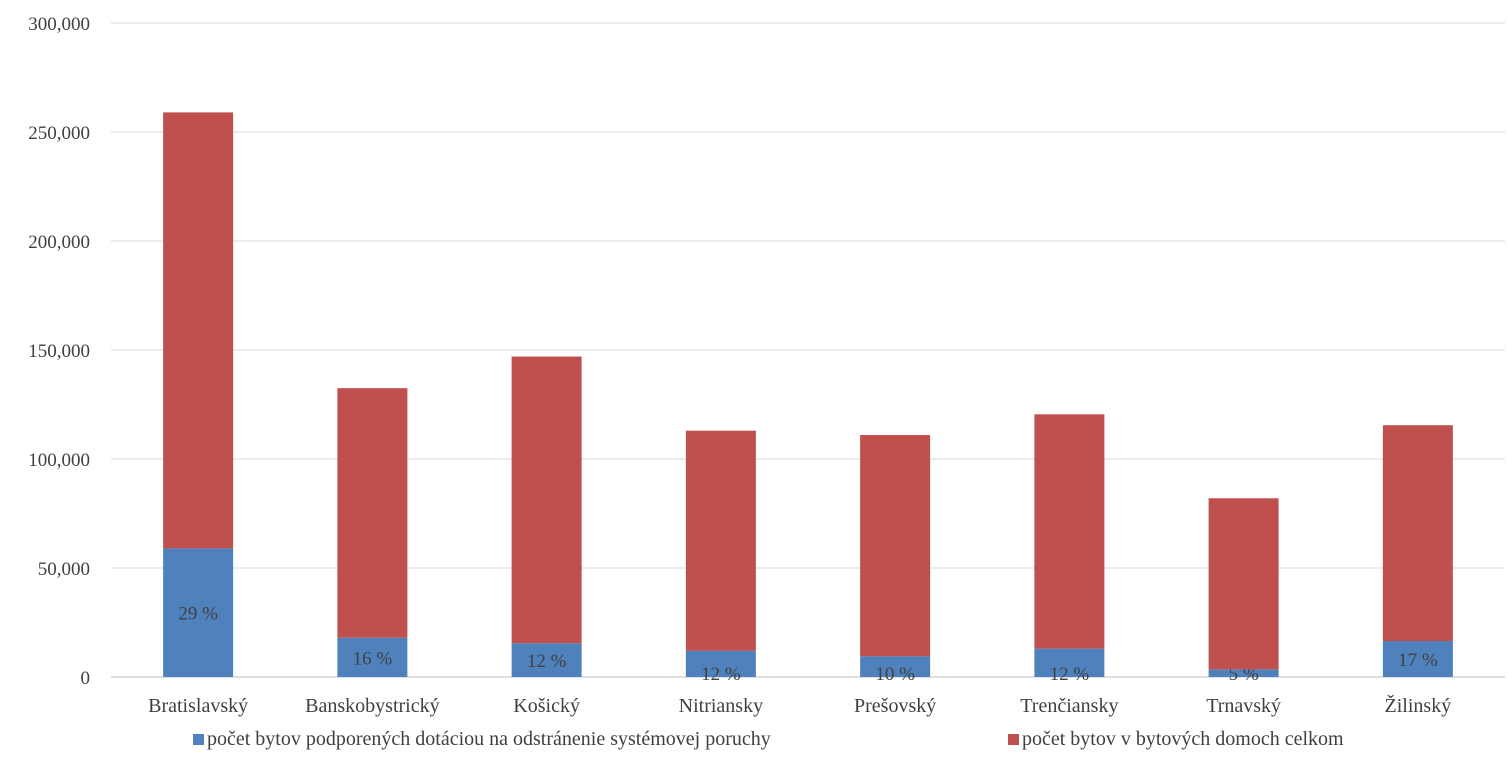 The width and height of the screenshot is (1508, 760). Describe the element at coordinates (59, 242) in the screenshot. I see `y-tick-label: 200,000` at that location.